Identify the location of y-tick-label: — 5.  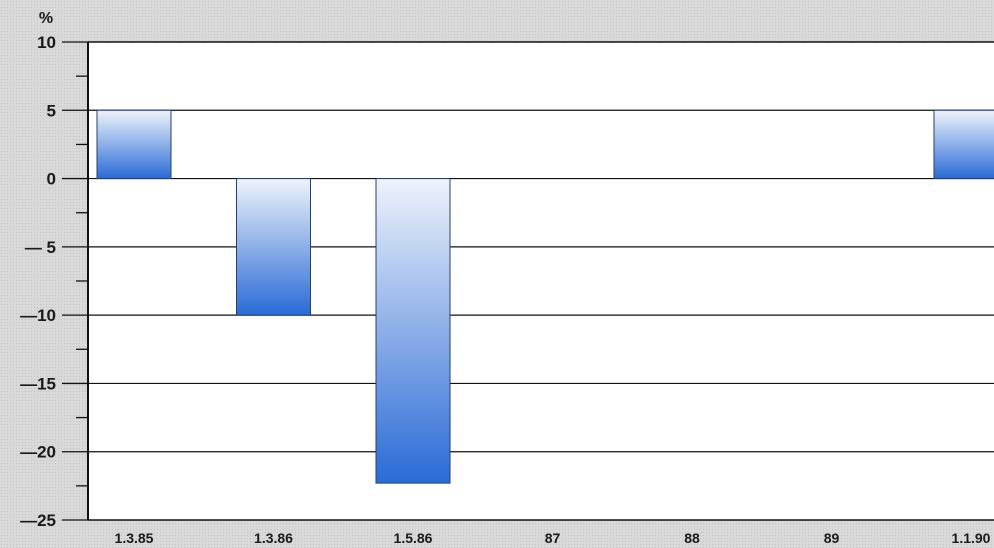
(40, 247).